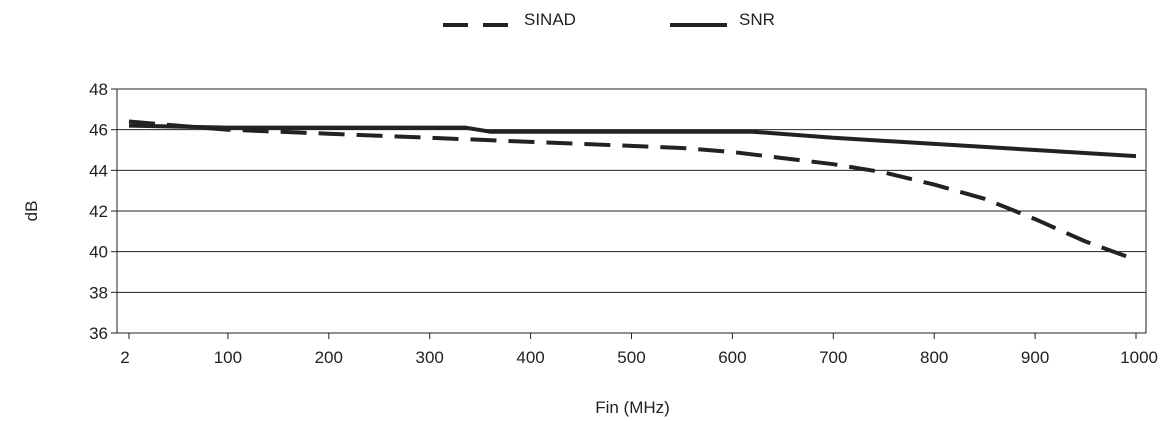 This screenshot has width=1161, height=421. I want to click on x-tick-label-200: 200, so click(329, 357).